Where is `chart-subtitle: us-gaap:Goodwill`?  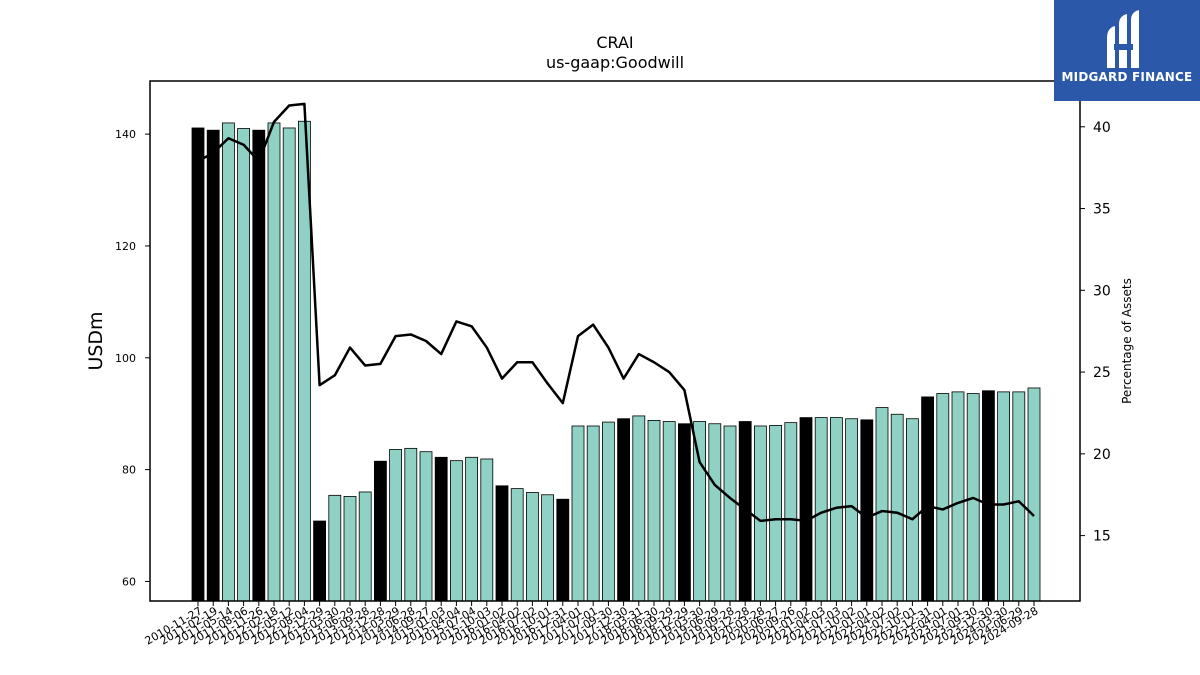
chart-subtitle: us-gaap:Goodwill is located at coordinates (615, 62).